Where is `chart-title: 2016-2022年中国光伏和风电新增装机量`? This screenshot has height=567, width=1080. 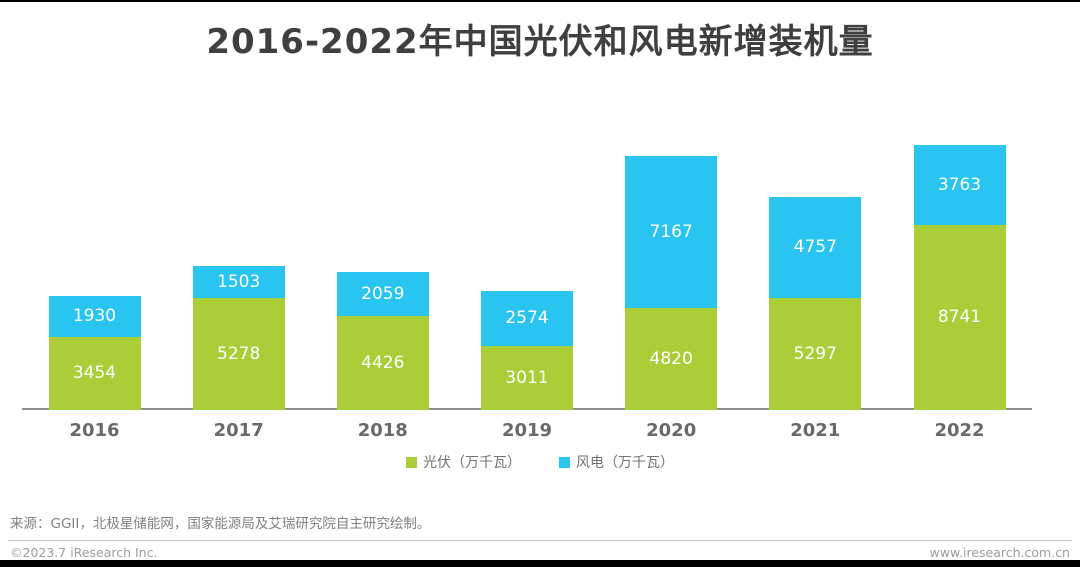
chart-title: 2016-2022年中国光伏和风电新增装机量 is located at coordinates (540, 42).